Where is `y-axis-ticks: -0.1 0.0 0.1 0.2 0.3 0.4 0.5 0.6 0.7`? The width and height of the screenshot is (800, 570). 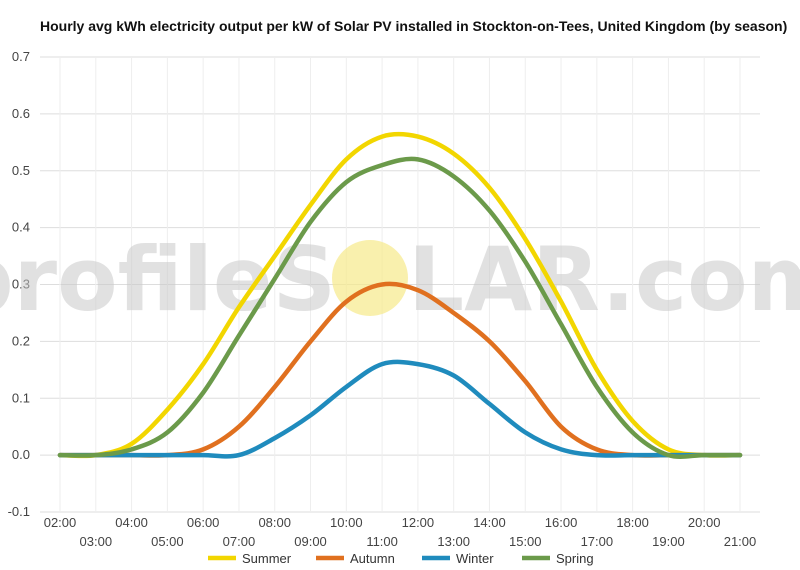
y-axis-ticks: -0.1 0.0 0.1 0.2 0.3 0.4 0.5 0.6 0.7 is located at coordinates (19, 284).